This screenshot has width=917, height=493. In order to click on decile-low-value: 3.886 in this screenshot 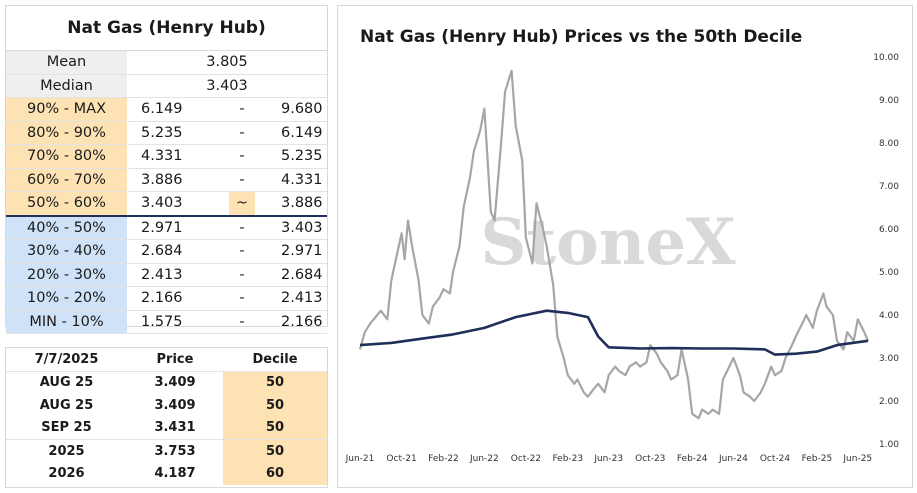, I will do `click(178, 180)`.